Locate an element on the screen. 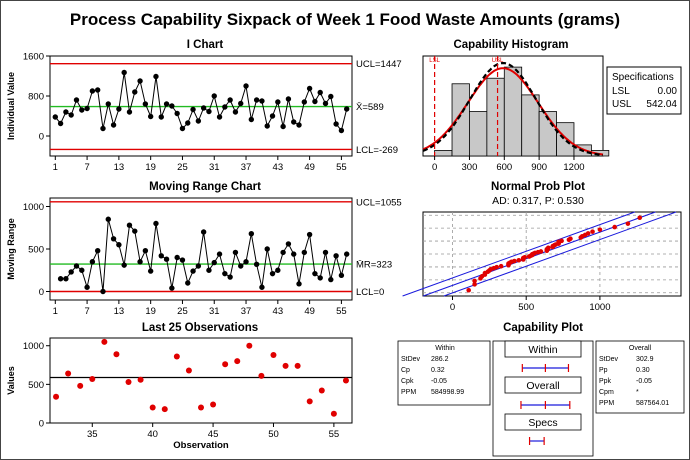 This screenshot has height=460, width=690. spec-lsl-label: LSL is located at coordinates (621, 91).